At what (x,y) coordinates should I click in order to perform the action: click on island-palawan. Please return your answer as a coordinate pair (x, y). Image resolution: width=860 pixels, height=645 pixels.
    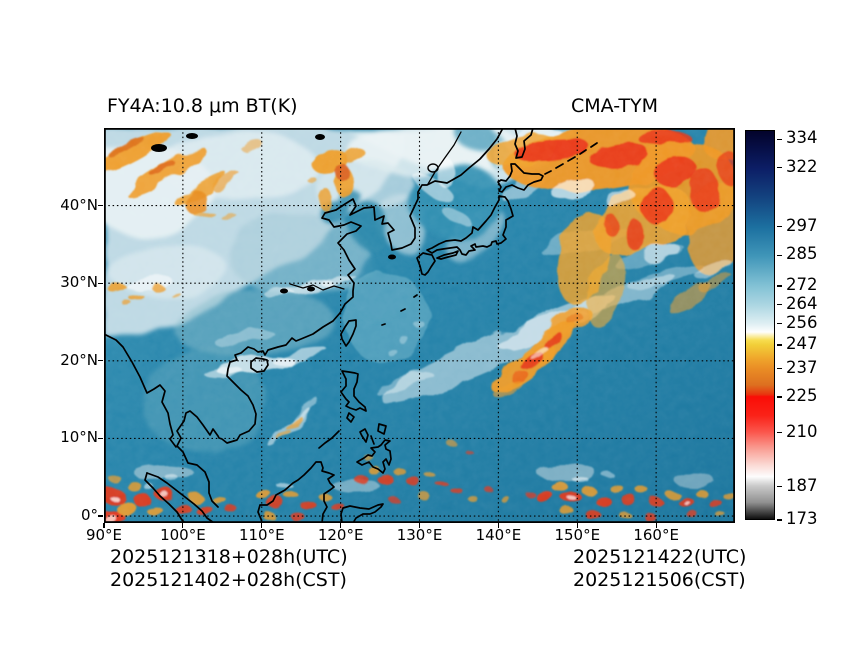
    Looking at the image, I should click on (329, 439).